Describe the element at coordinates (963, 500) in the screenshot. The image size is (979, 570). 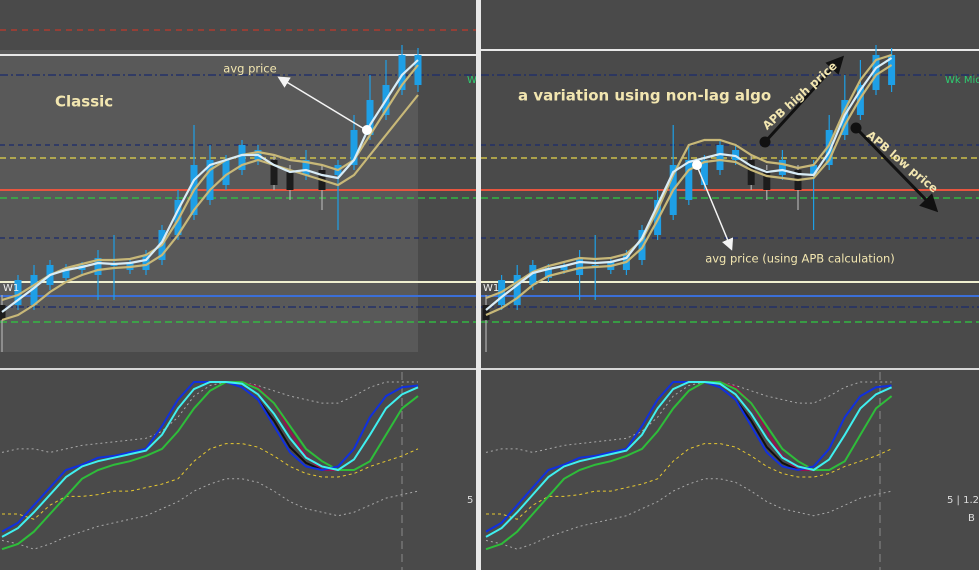
I see `side-label: 5 | 1.2` at that location.